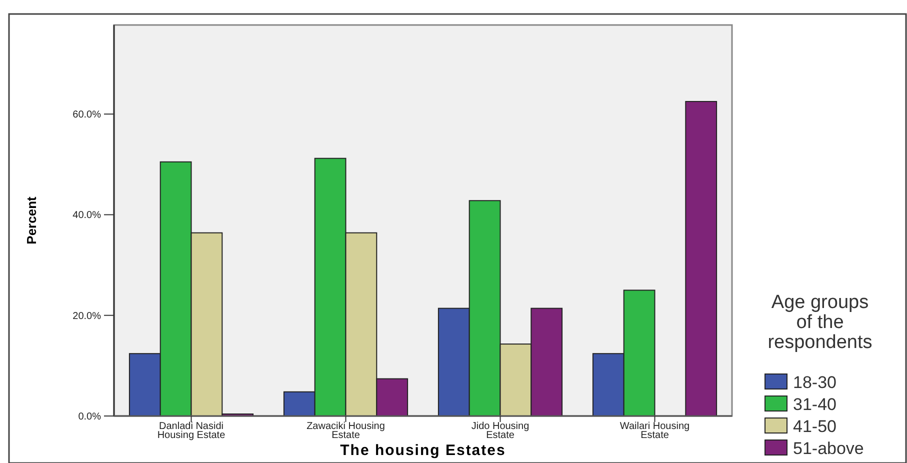  I want to click on legend-label: 31-40, so click(814, 404).